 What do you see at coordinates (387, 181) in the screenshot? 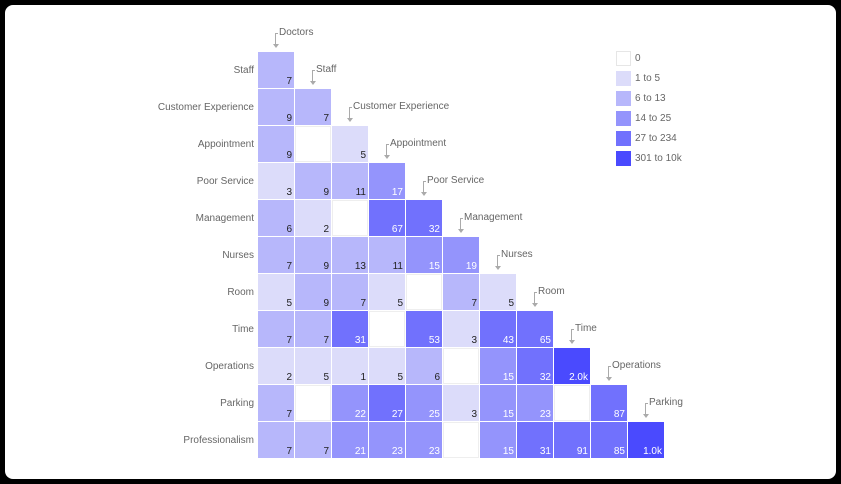
I see `heatmap-cell: 17` at bounding box center [387, 181].